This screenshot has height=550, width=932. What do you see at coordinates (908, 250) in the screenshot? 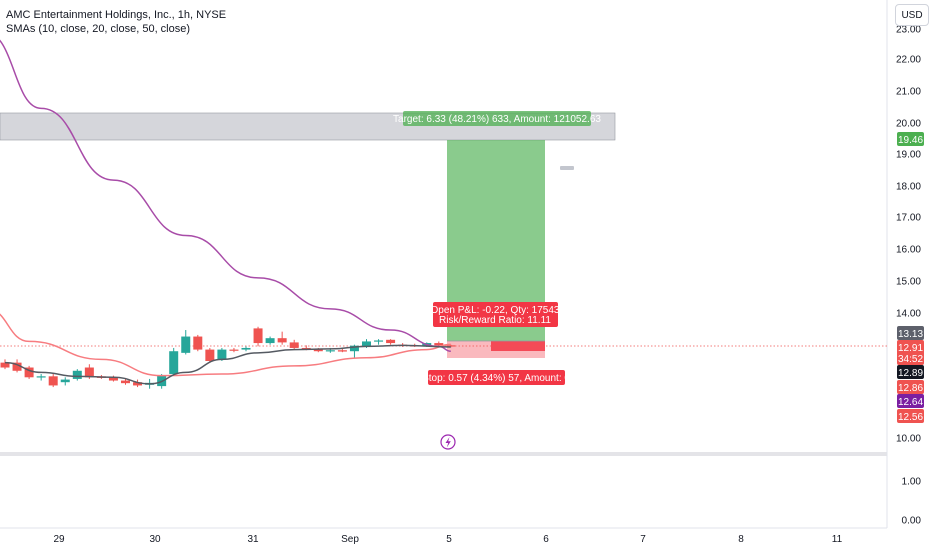
I see `y-tick-label: 16.00` at bounding box center [908, 250].